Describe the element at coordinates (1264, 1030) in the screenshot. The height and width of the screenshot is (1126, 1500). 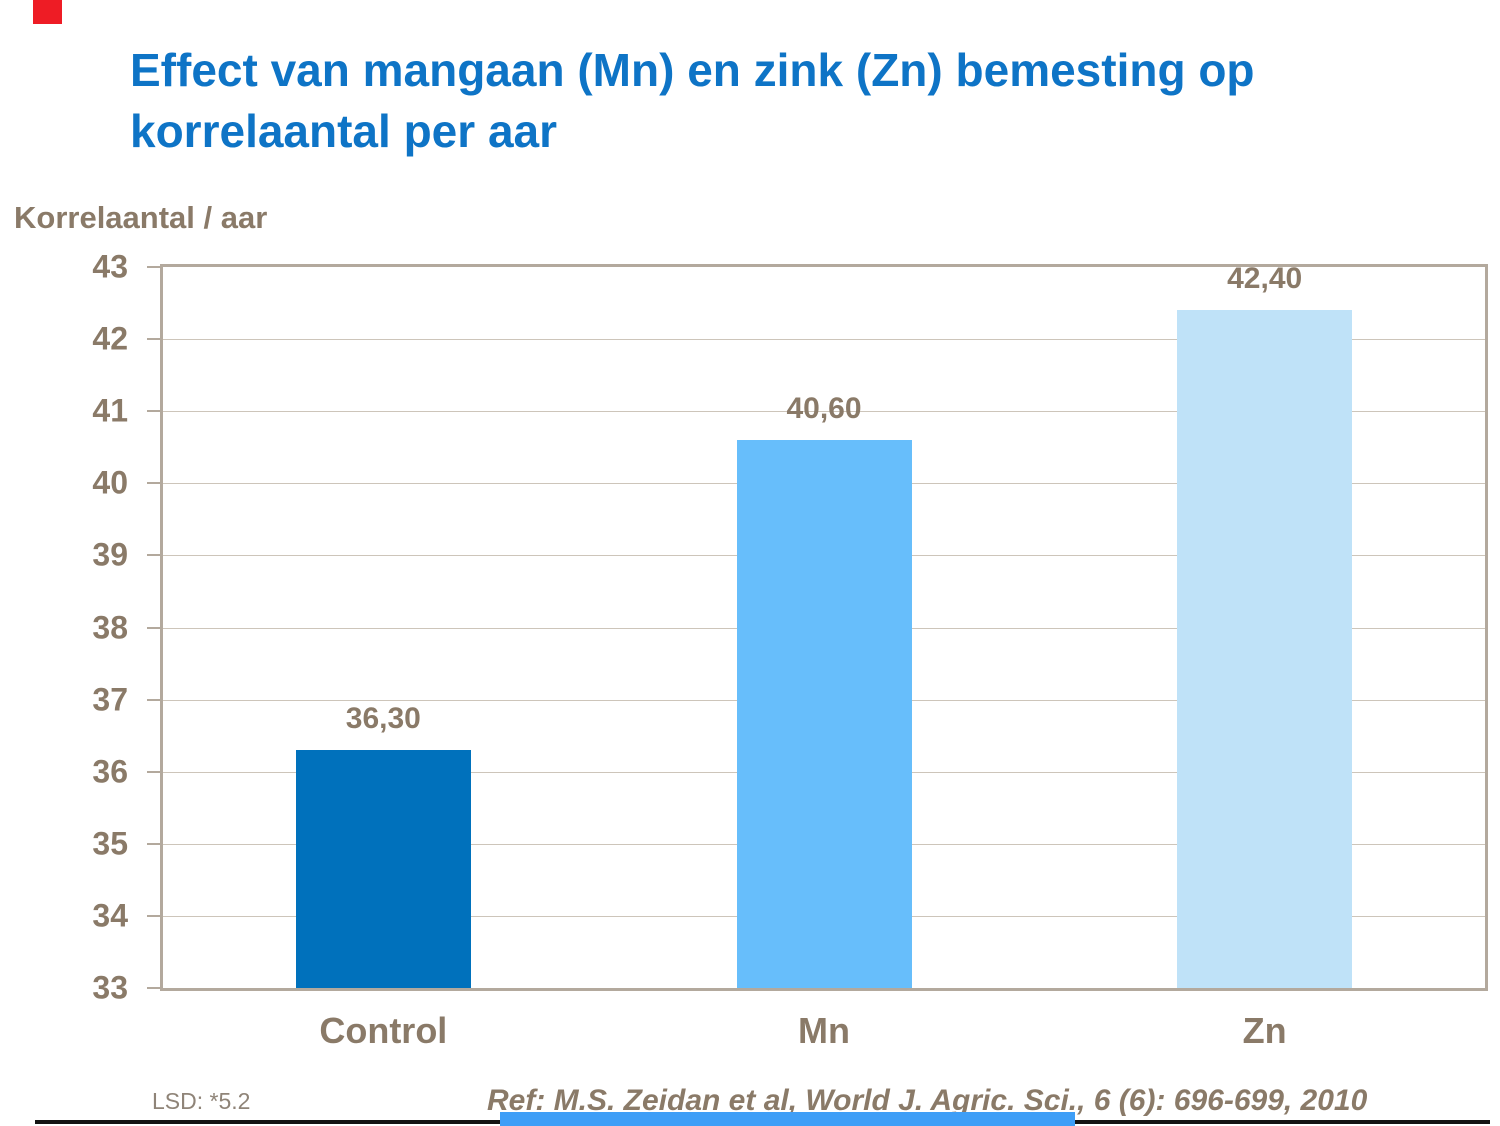
I see `x-axis-label-zn: Zn` at that location.